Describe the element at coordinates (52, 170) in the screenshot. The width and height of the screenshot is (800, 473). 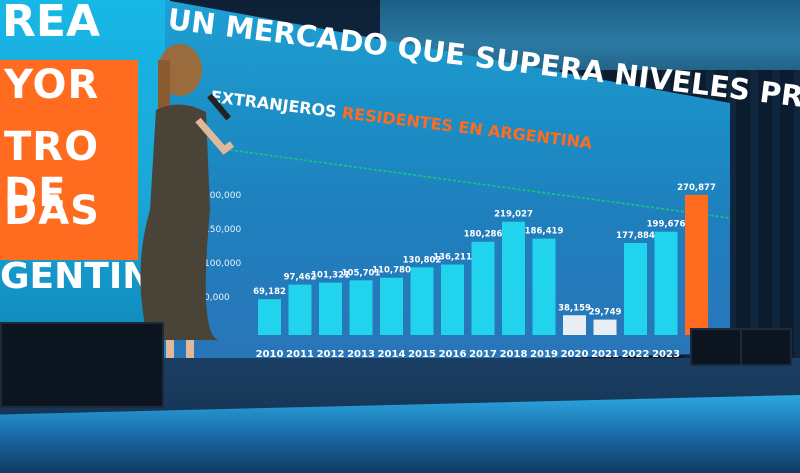
I see `banner-orange-line: TRO DE` at that location.